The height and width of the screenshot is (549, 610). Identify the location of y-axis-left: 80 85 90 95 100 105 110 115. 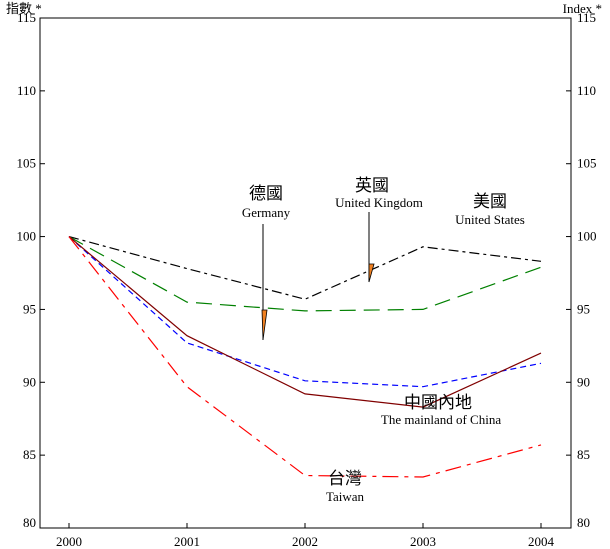
(31, 270).